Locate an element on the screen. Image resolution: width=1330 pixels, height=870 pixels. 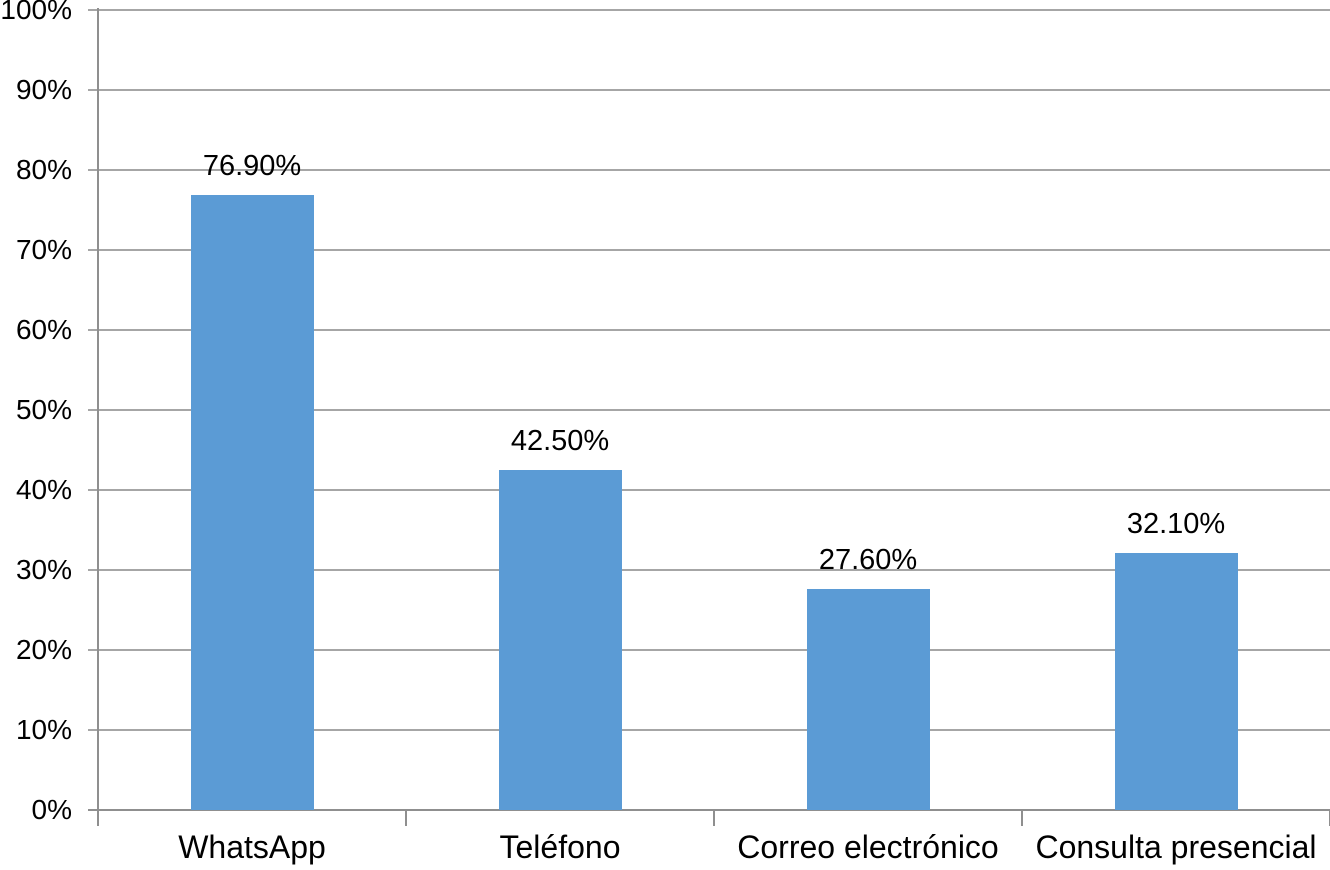
y-axis-tick-label: 90% is located at coordinates (43, 89).